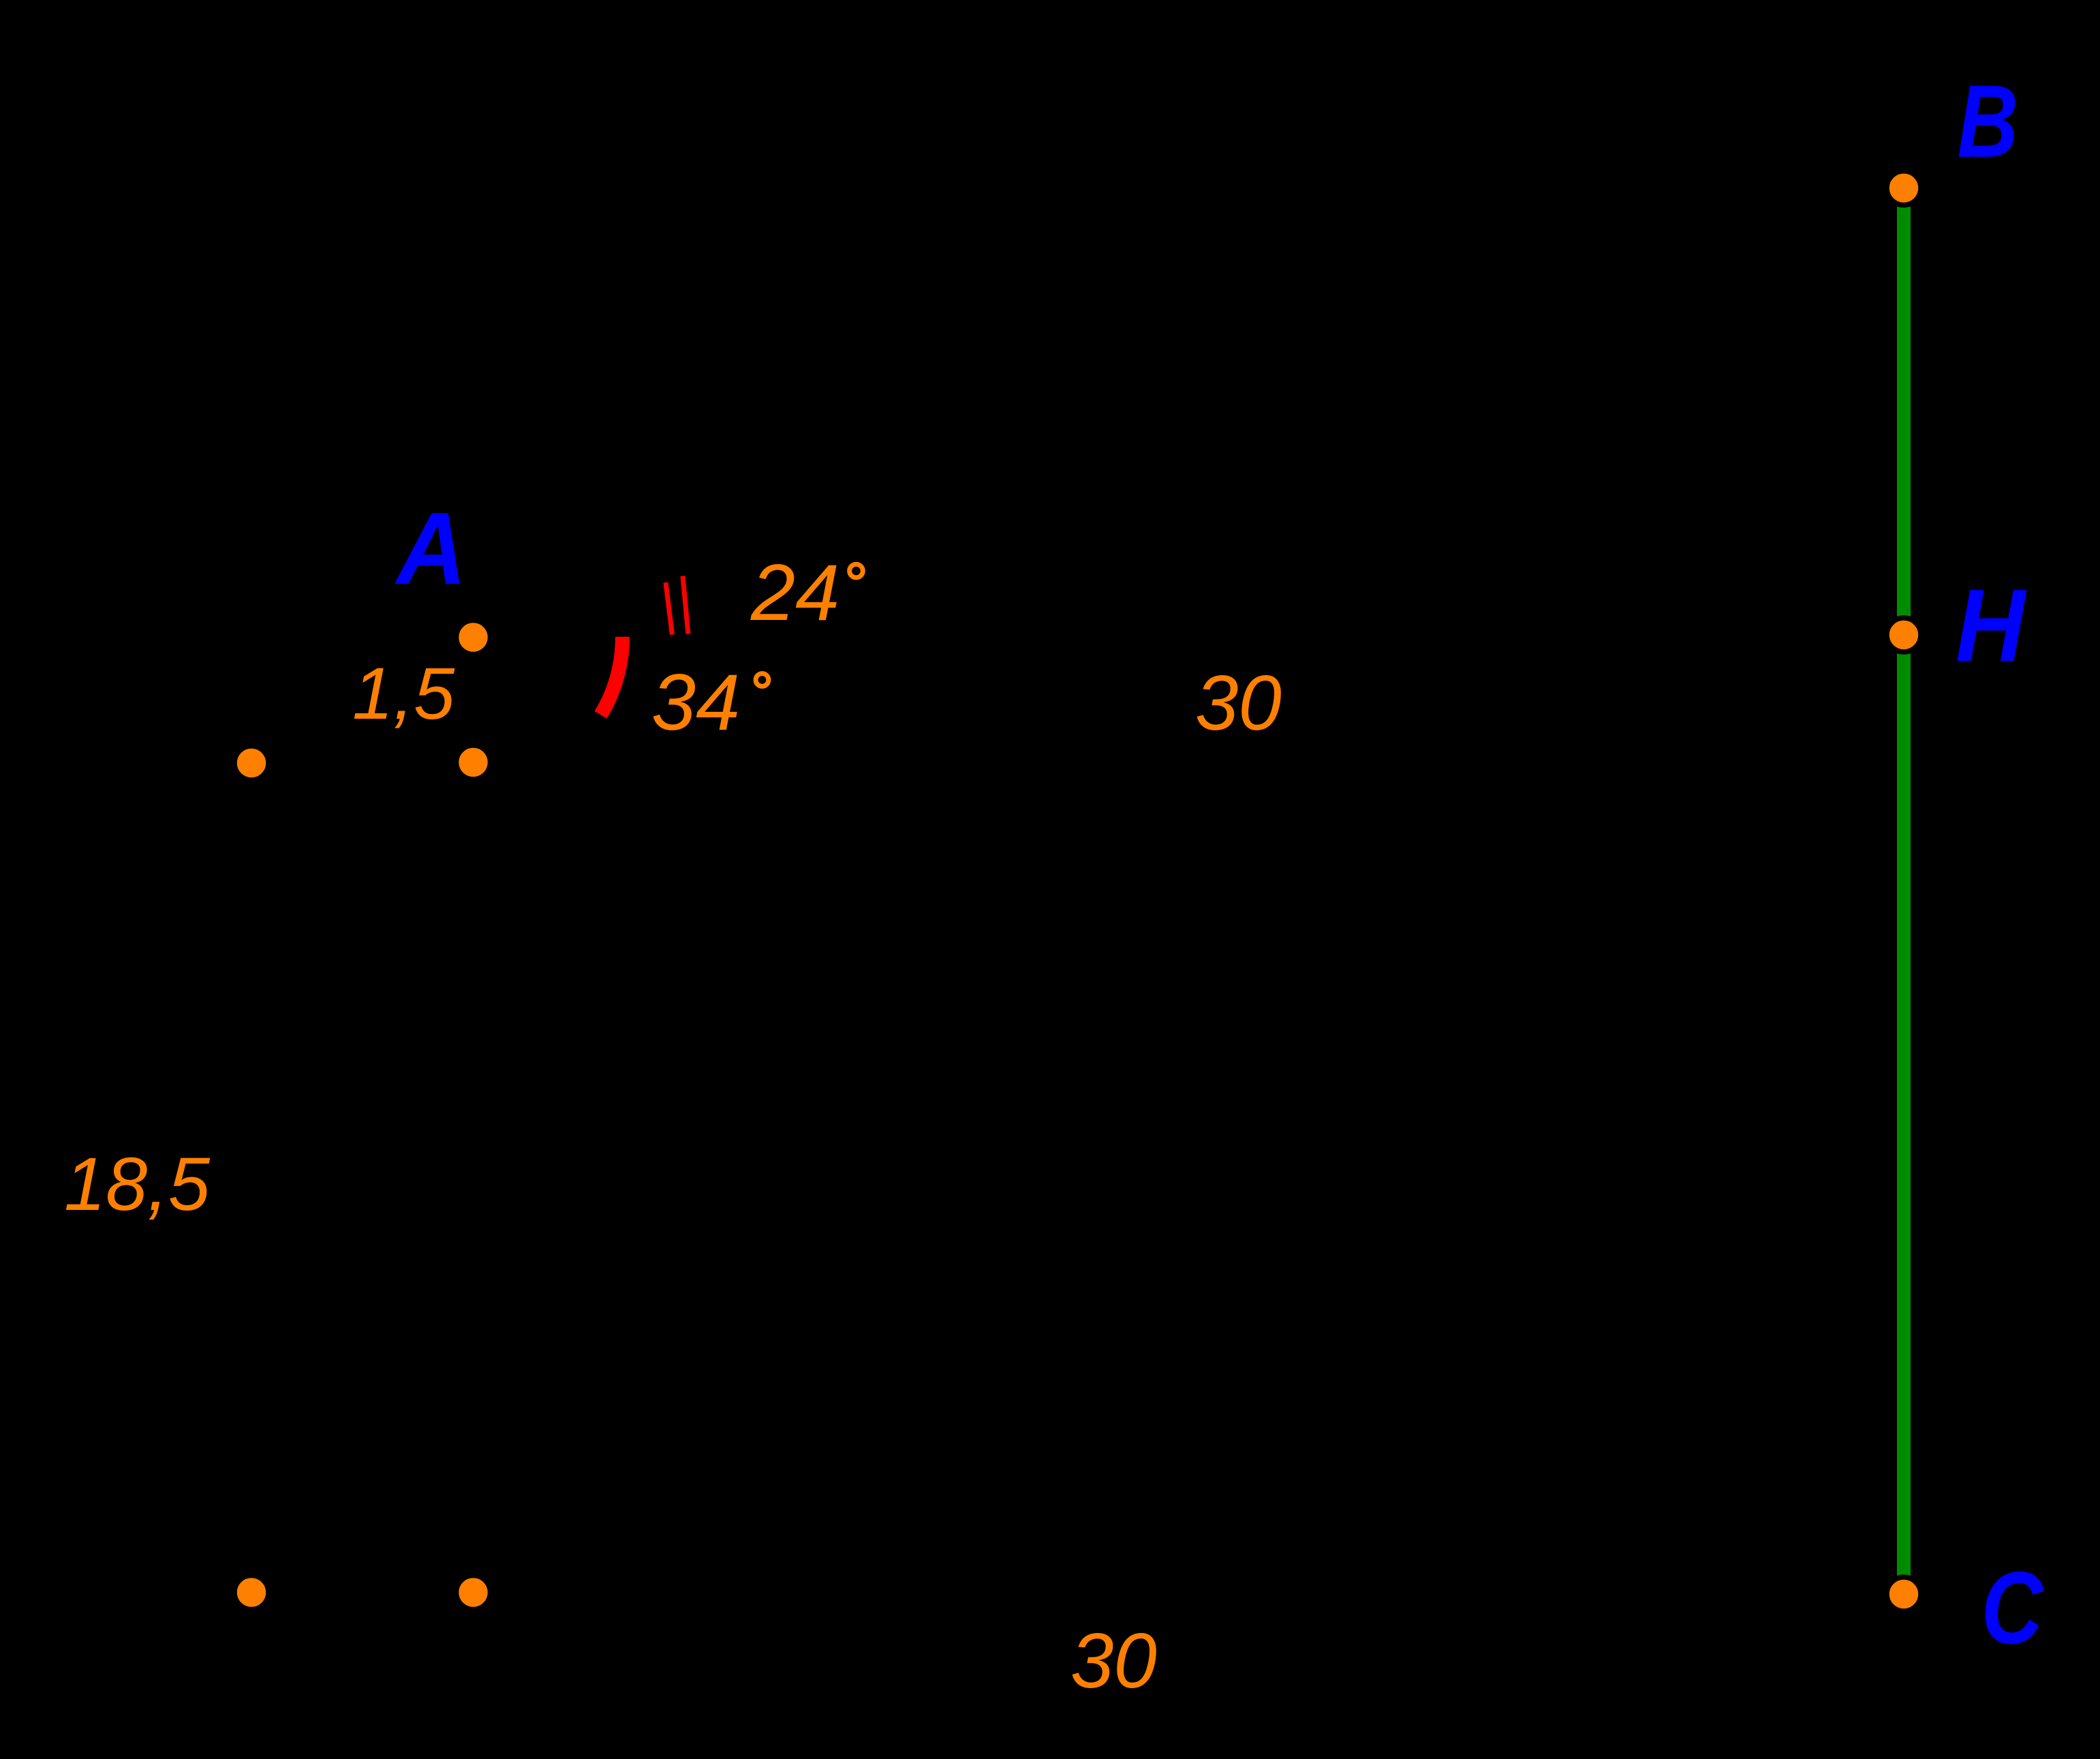 The width and height of the screenshot is (2100, 1759). What do you see at coordinates (695, 702) in the screenshot?
I see `svg-text: 34` at bounding box center [695, 702].